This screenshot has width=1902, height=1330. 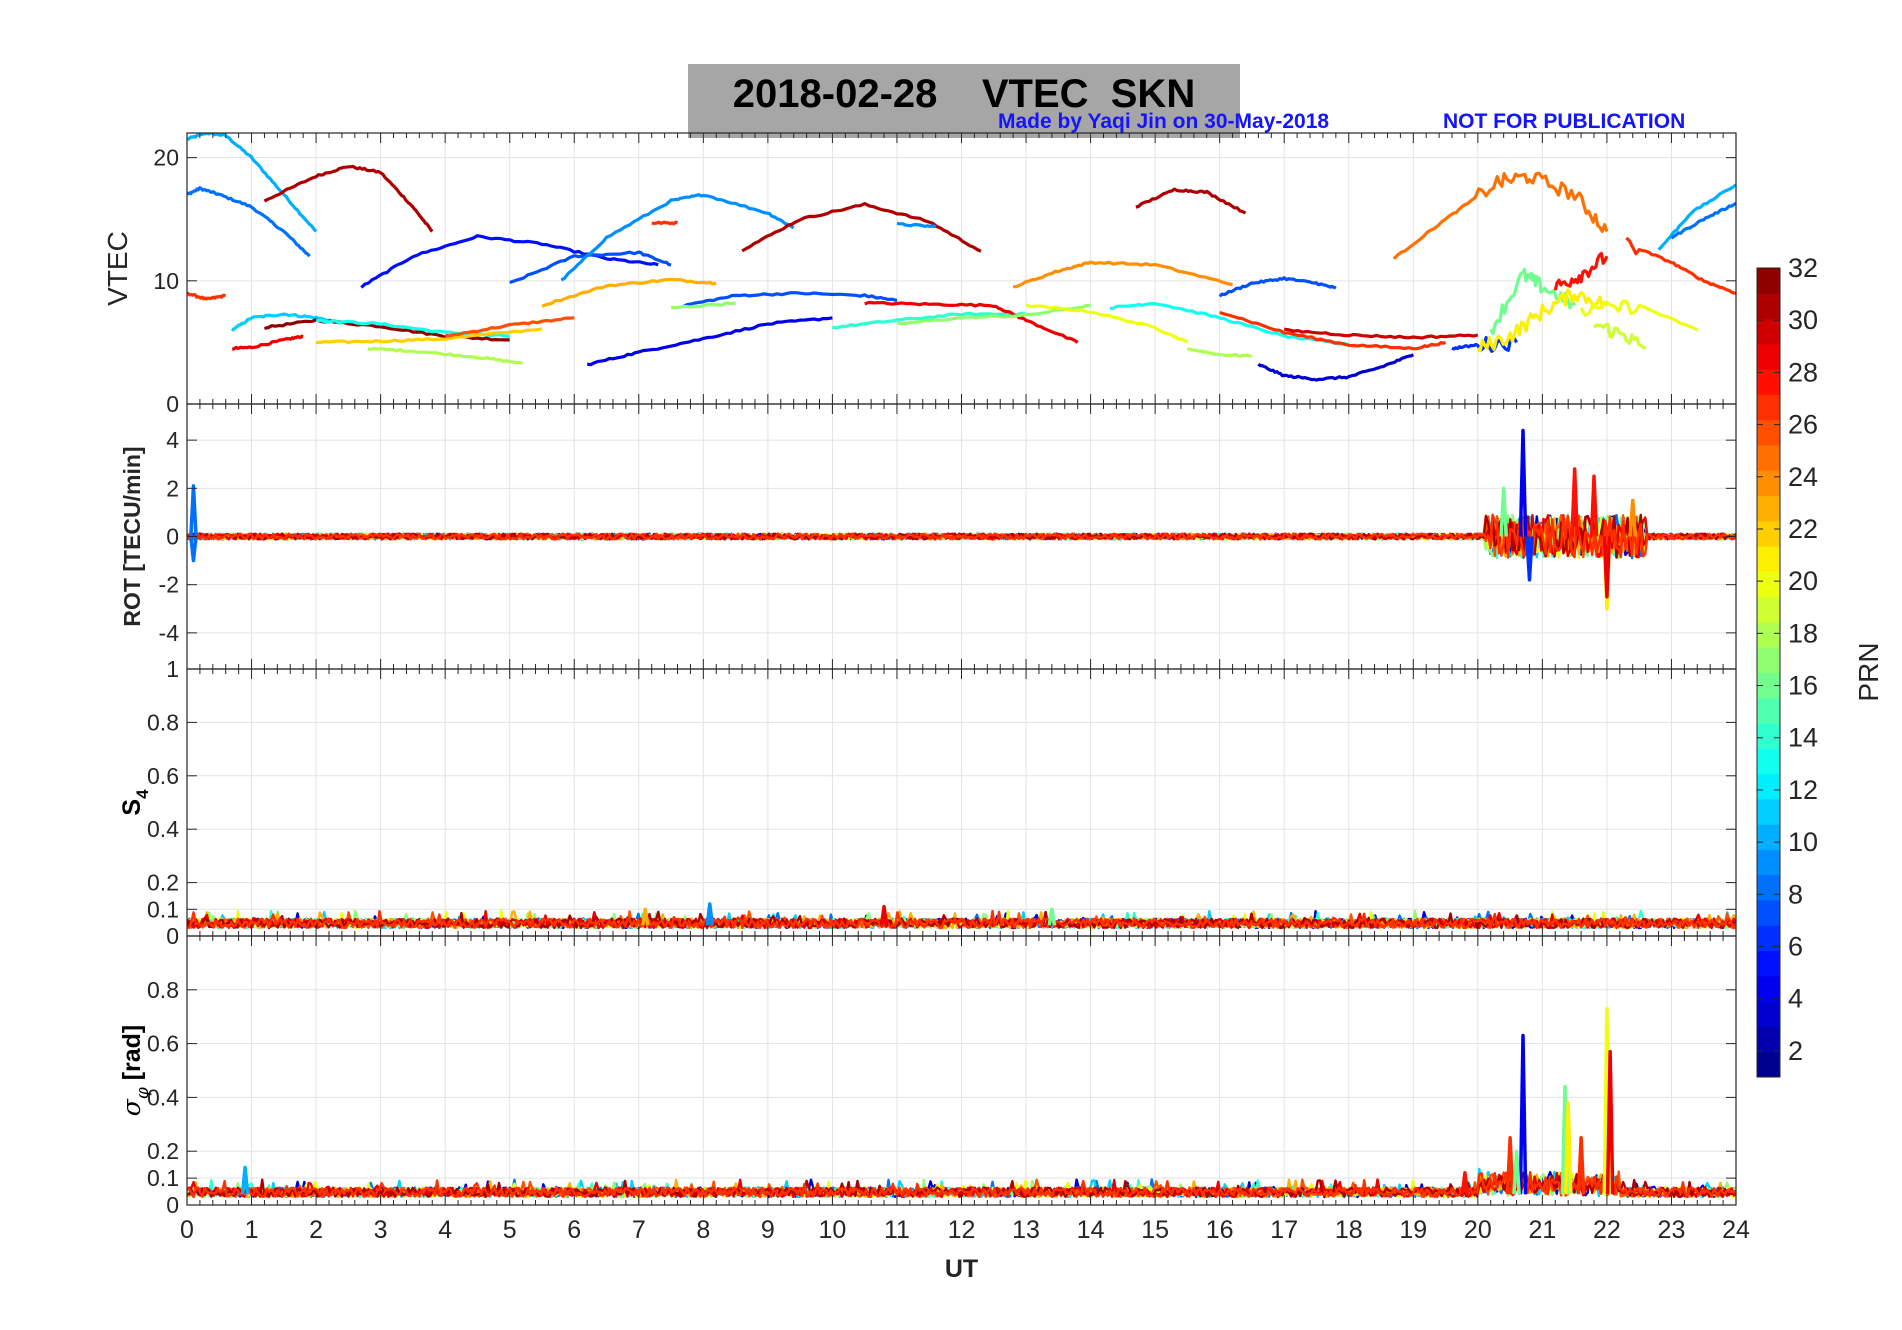 What do you see at coordinates (1607, 1230) in the screenshot?
I see `xtick-label: 22` at bounding box center [1607, 1230].